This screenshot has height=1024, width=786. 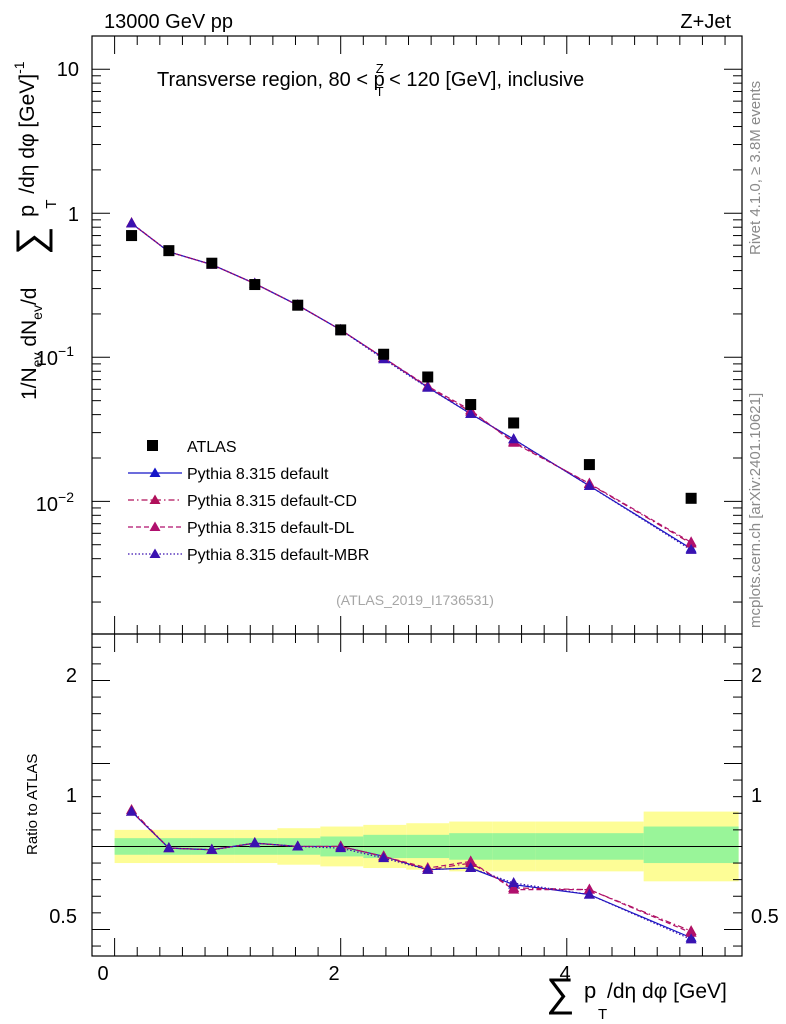 I want to click on ratio-ytick-label-0.5: 0.5, so click(x=63, y=917).